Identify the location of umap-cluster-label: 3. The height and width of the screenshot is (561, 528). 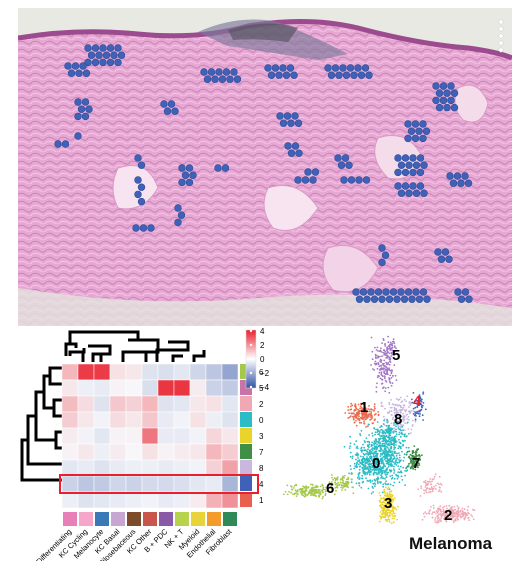
(388, 503).